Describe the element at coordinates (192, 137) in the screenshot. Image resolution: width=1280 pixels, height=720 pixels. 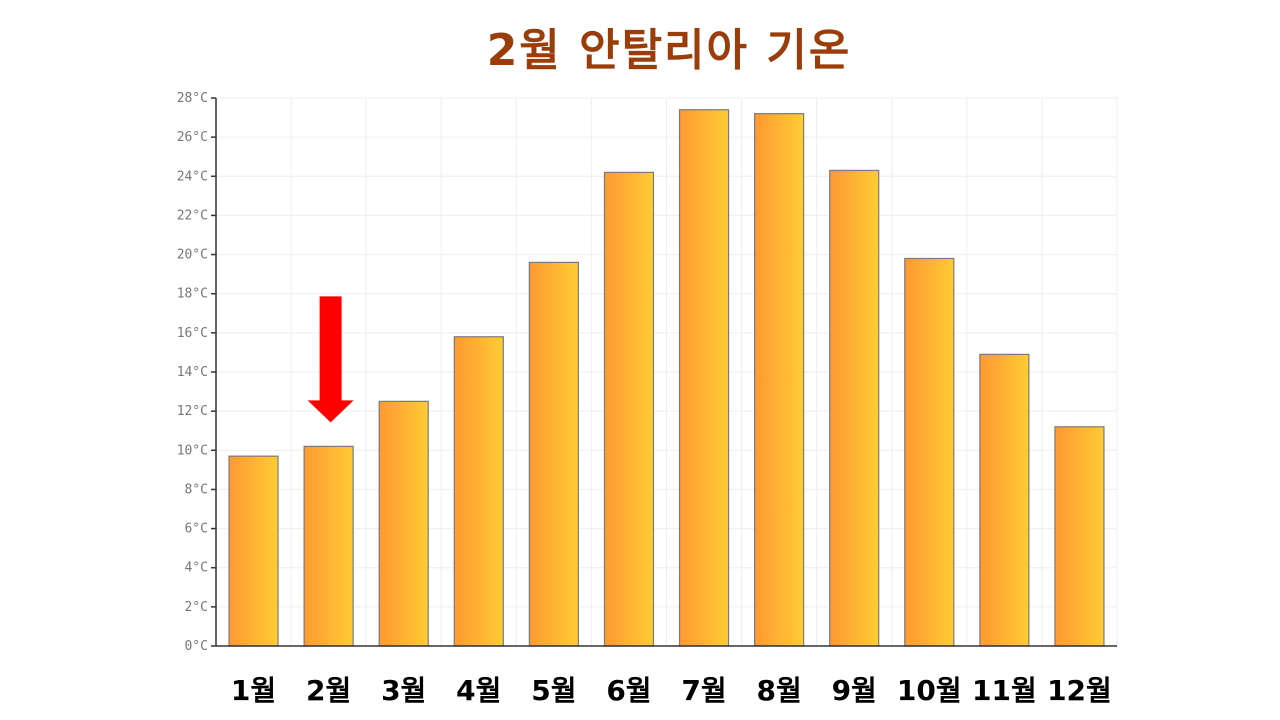
I see `y-tick-label: 26°C` at that location.